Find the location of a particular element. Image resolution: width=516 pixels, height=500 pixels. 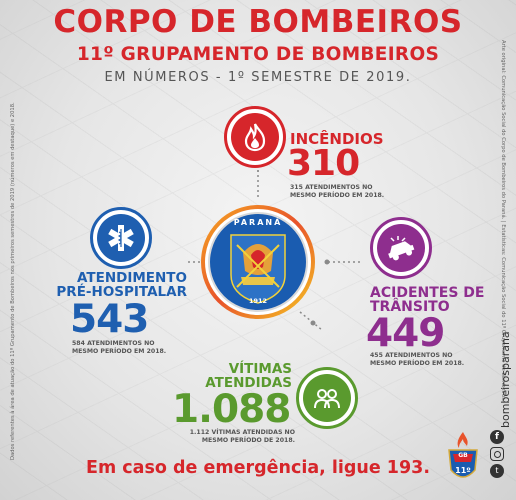

incendios-value: 310 is located at coordinates (323, 163).